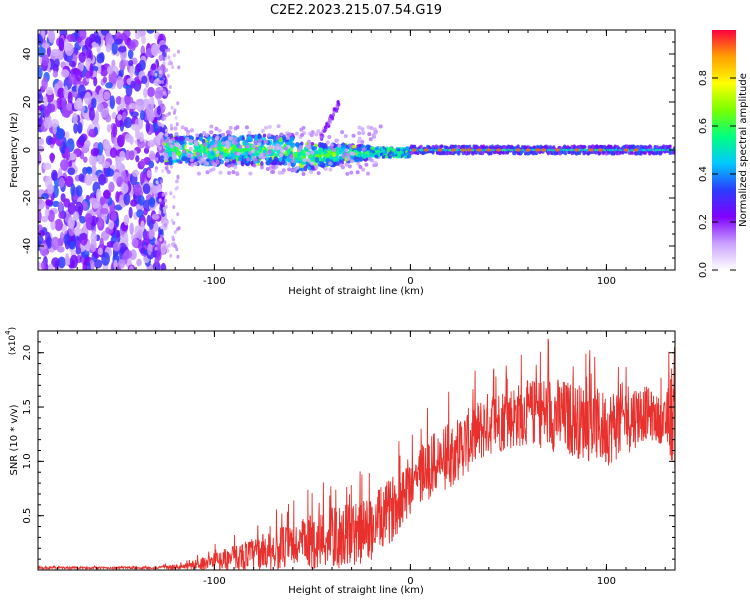 The width and height of the screenshot is (750, 600). What do you see at coordinates (27, 516) in the screenshot?
I see `y-tick-label: 0.5` at bounding box center [27, 516].